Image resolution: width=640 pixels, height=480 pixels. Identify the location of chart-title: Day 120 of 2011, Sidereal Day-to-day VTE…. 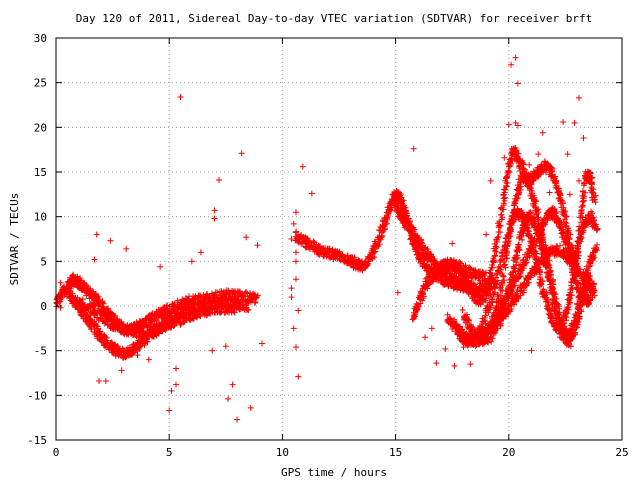
(334, 18).